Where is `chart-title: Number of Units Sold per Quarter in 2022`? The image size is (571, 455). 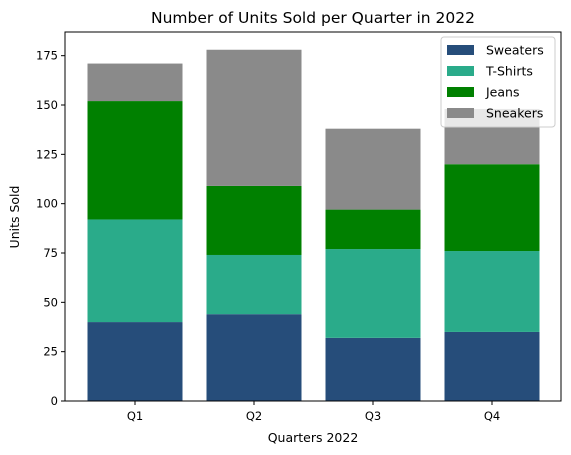 chart-title: Number of Units Sold per Quarter in 2022 is located at coordinates (313, 18).